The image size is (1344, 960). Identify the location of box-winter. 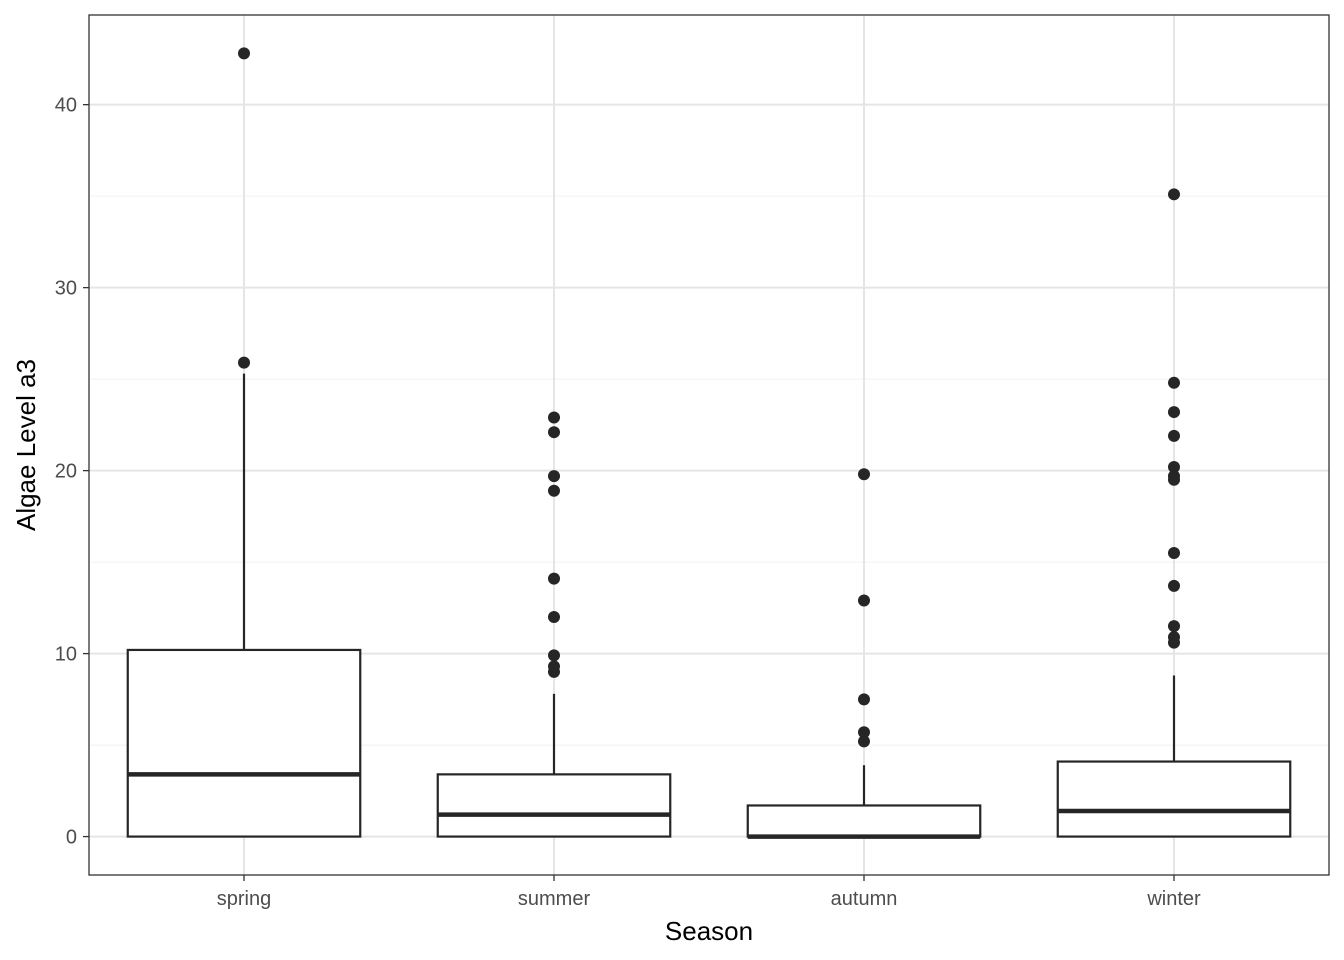
(1174, 756).